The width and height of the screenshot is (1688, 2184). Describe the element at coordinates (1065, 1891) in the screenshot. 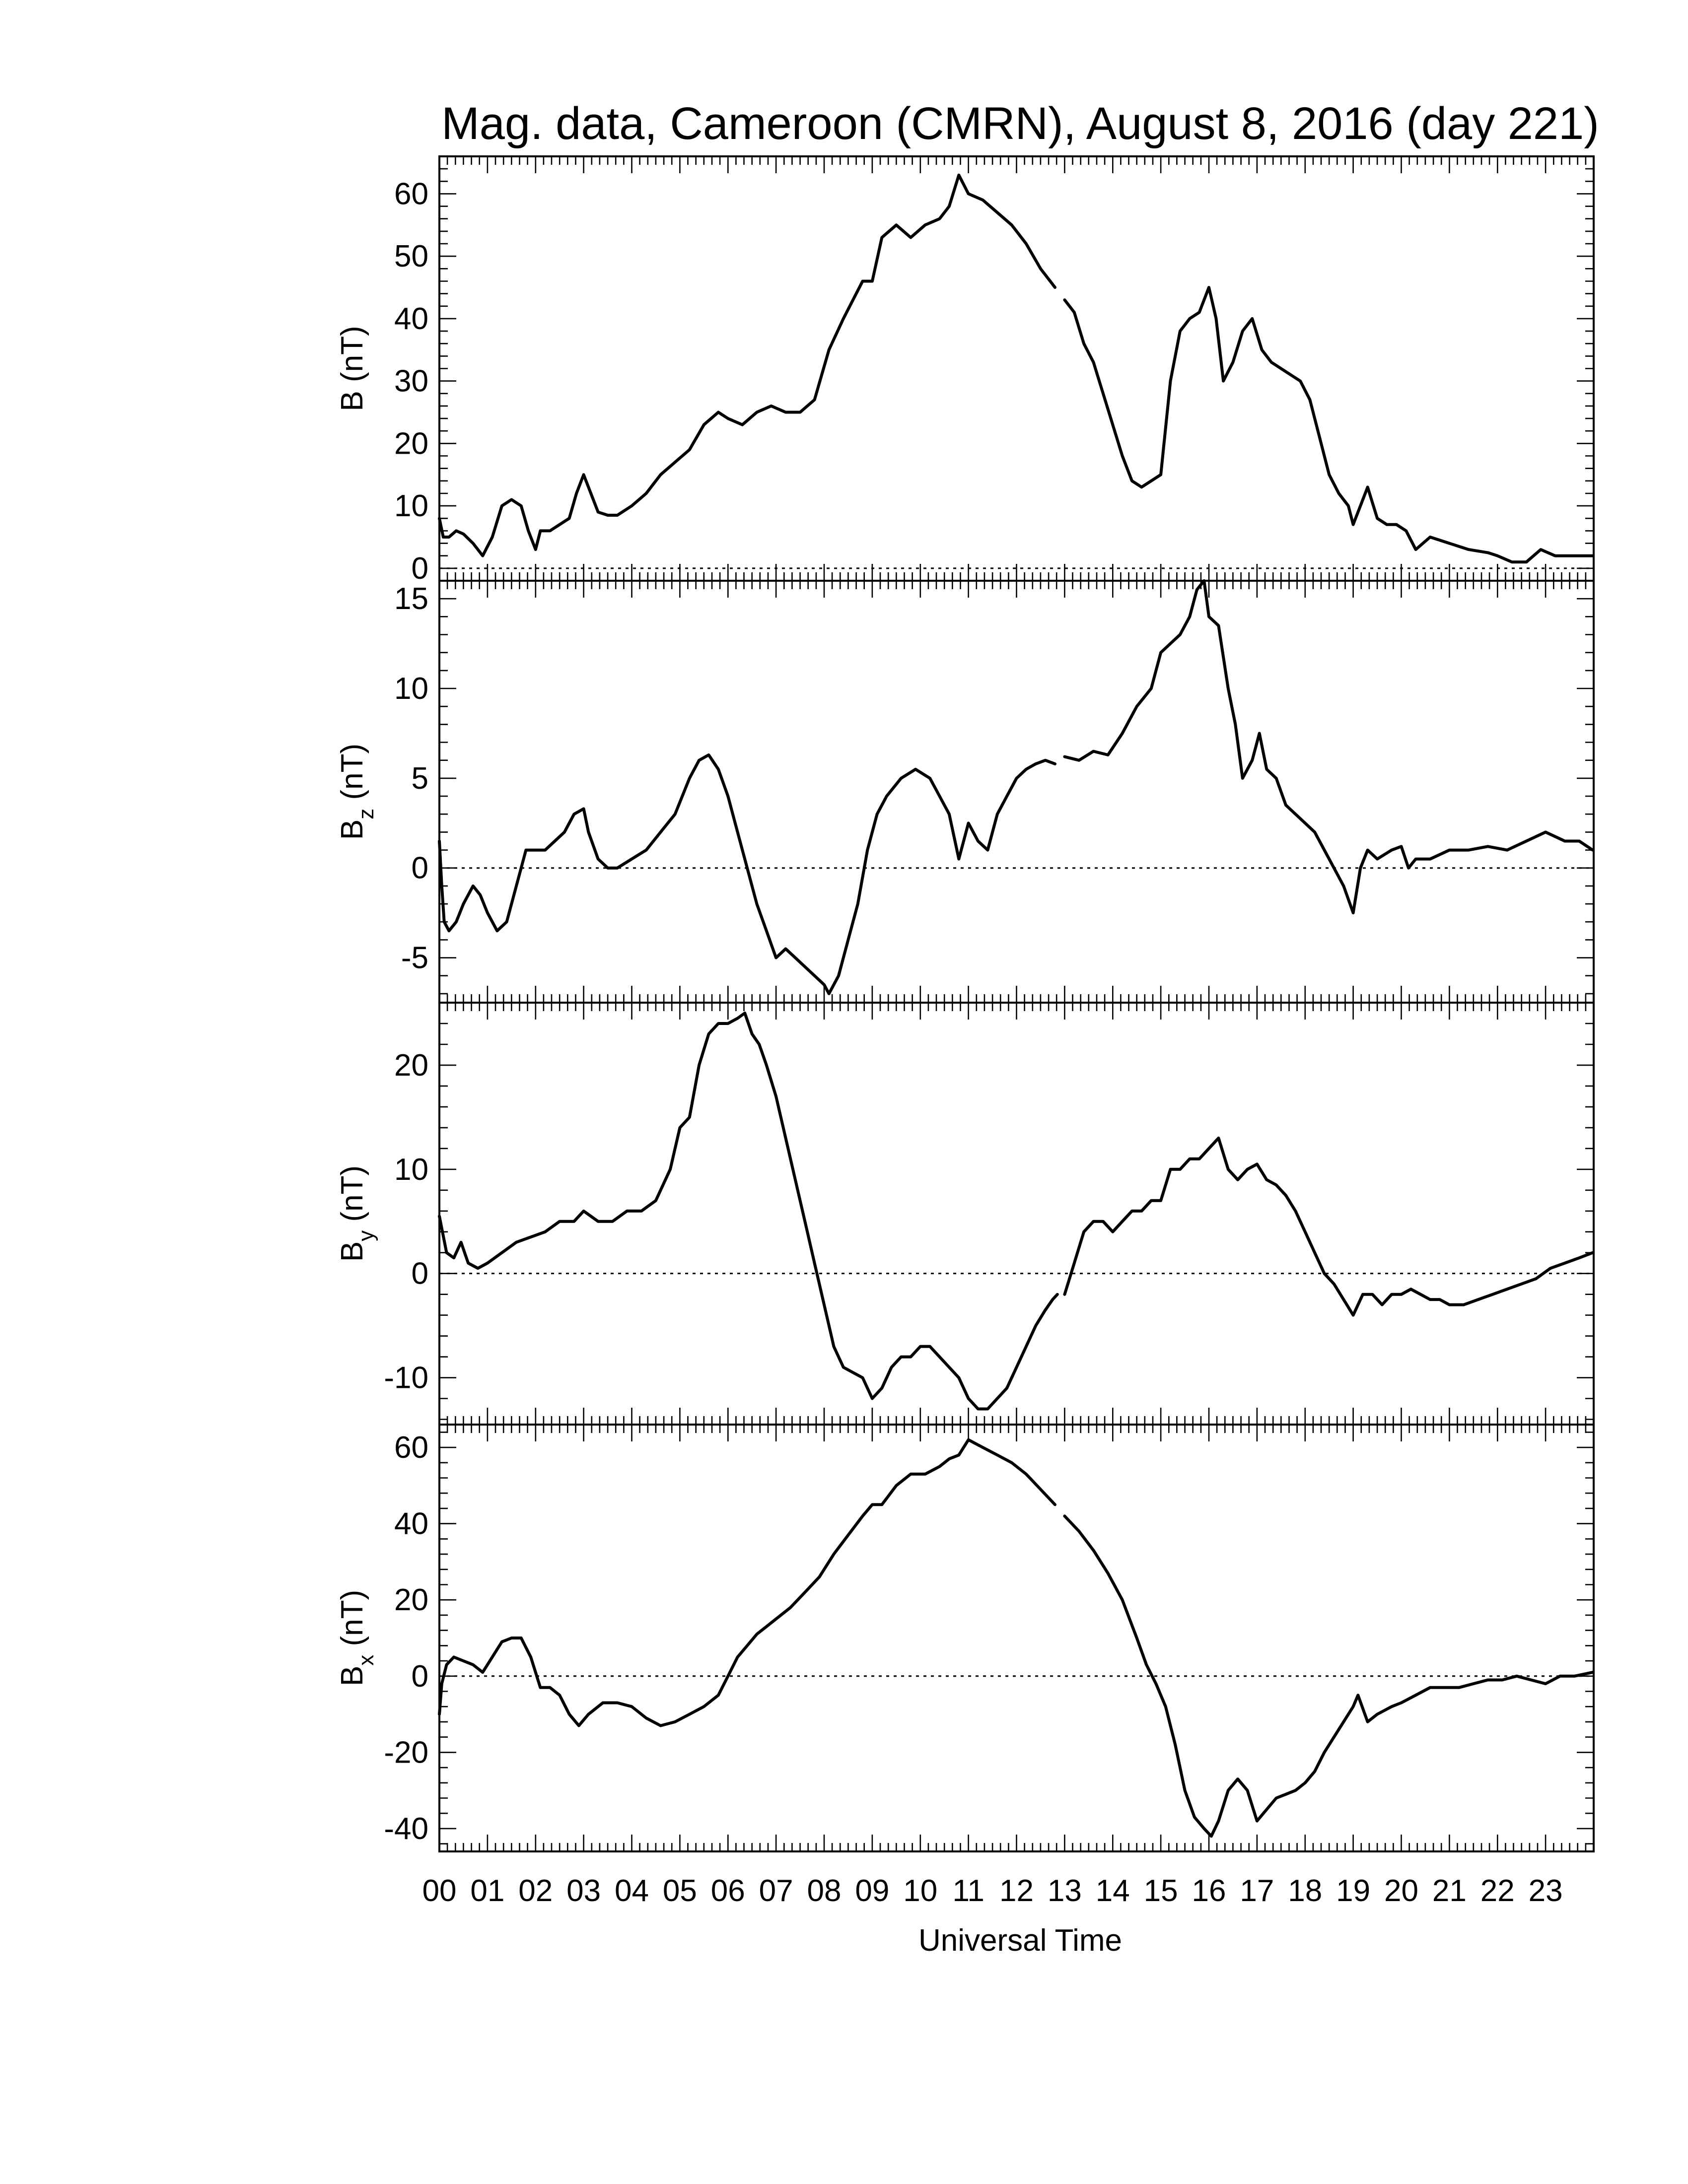

I see `x-tick-label: 13` at that location.